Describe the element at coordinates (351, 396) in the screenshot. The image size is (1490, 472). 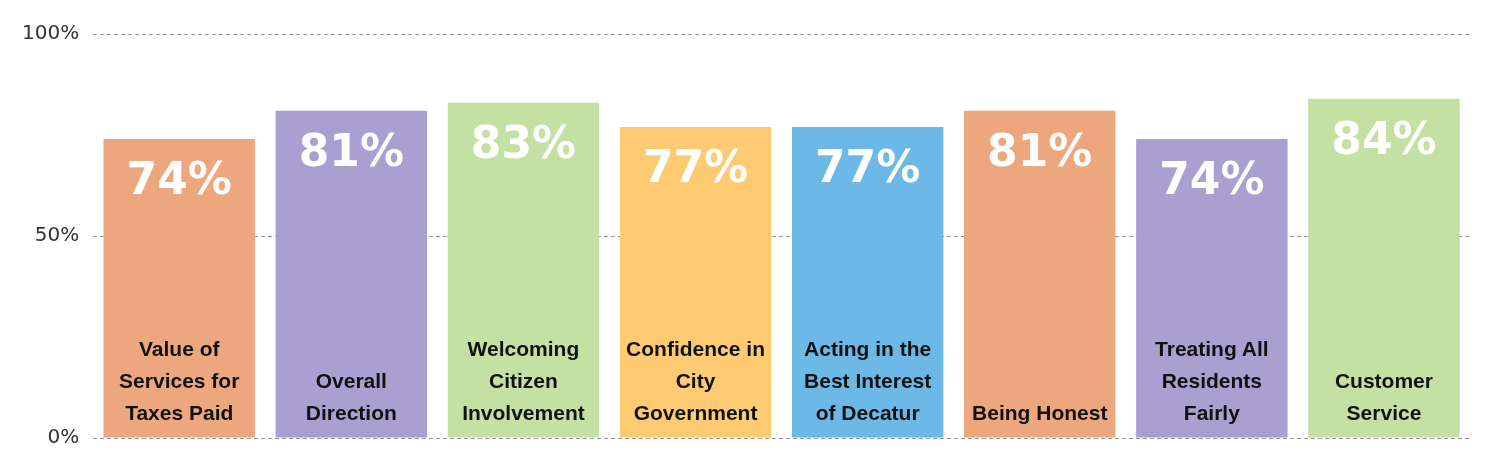
I see `x-tick-label: Overall Direction` at that location.